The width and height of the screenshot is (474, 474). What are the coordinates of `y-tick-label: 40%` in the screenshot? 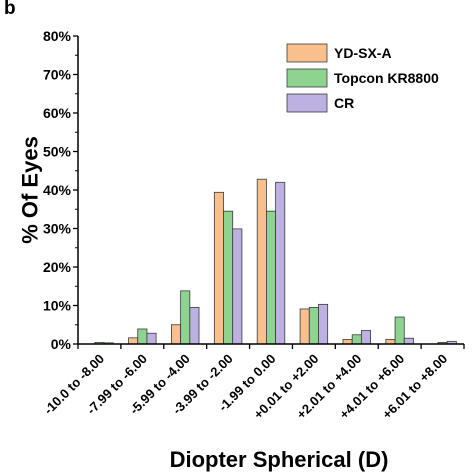 It's located at (57, 190).